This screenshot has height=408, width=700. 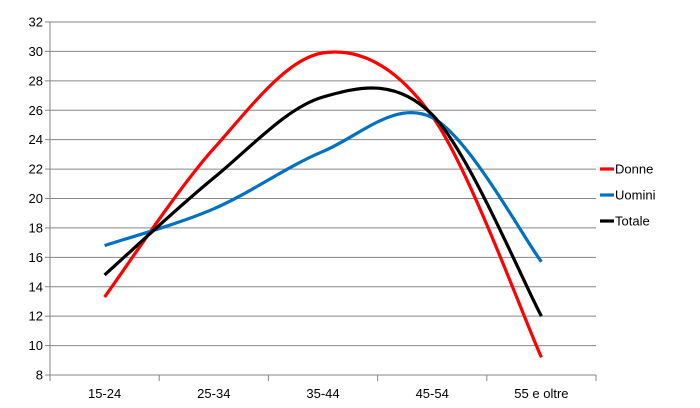 I want to click on x-tick-label: 15-24, so click(x=104, y=393).